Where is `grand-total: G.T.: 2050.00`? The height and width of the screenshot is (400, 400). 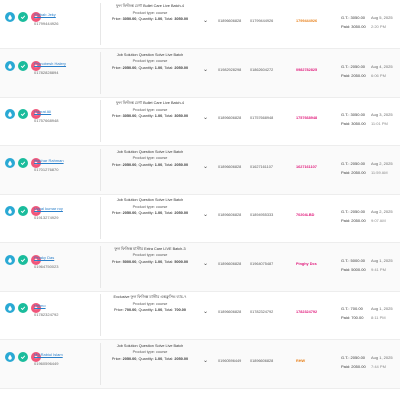
grand-total: G.T.: 2050.00 is located at coordinates (353, 66).